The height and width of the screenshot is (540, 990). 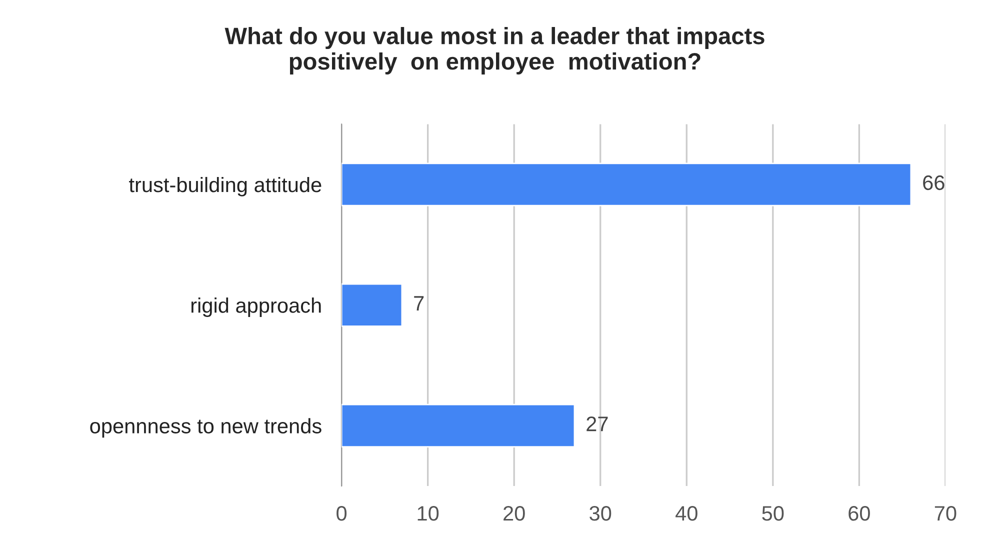 I want to click on y-tick-label: opennness to new trends, so click(x=206, y=428).